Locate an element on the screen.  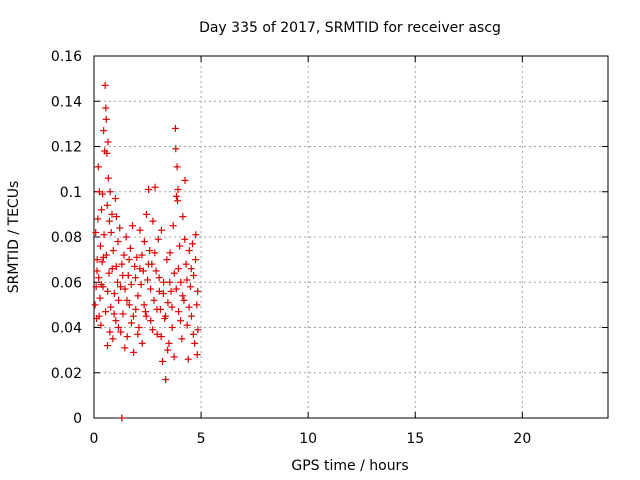
y-tick-label: 0.06 is located at coordinates (66, 283).